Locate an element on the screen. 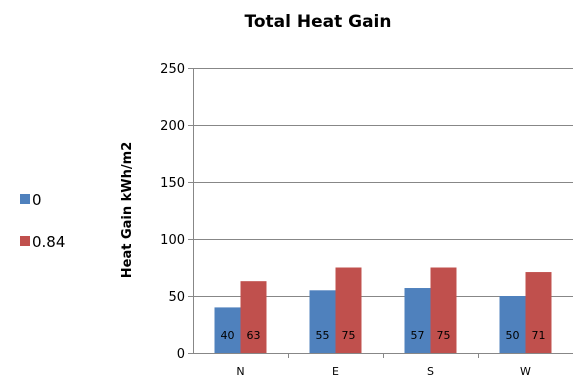 The width and height of the screenshot is (573, 380). data-label: 50 is located at coordinates (513, 335).